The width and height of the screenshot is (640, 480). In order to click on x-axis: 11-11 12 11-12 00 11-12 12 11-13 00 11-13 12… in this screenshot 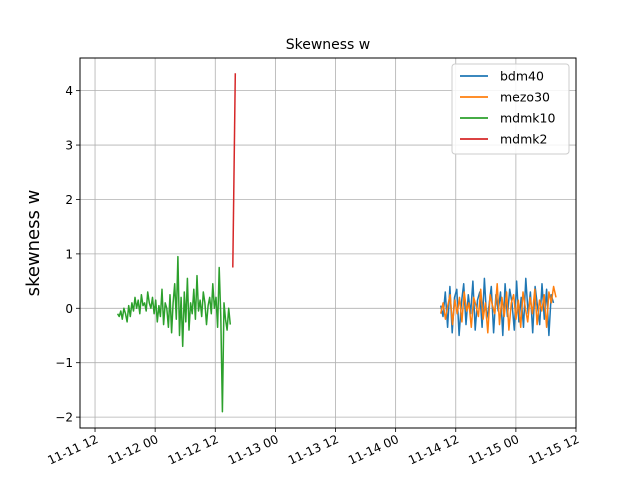, I will do `click(313, 448)`.